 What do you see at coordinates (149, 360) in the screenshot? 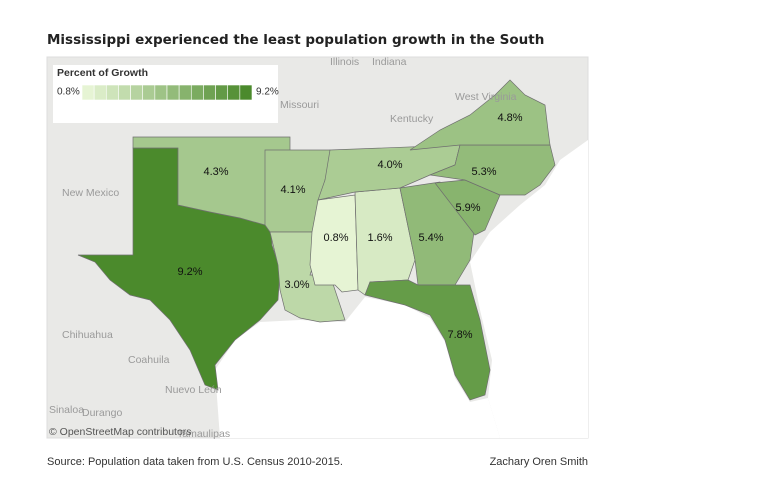
I see `basemap-label: Coahuila` at bounding box center [149, 360].